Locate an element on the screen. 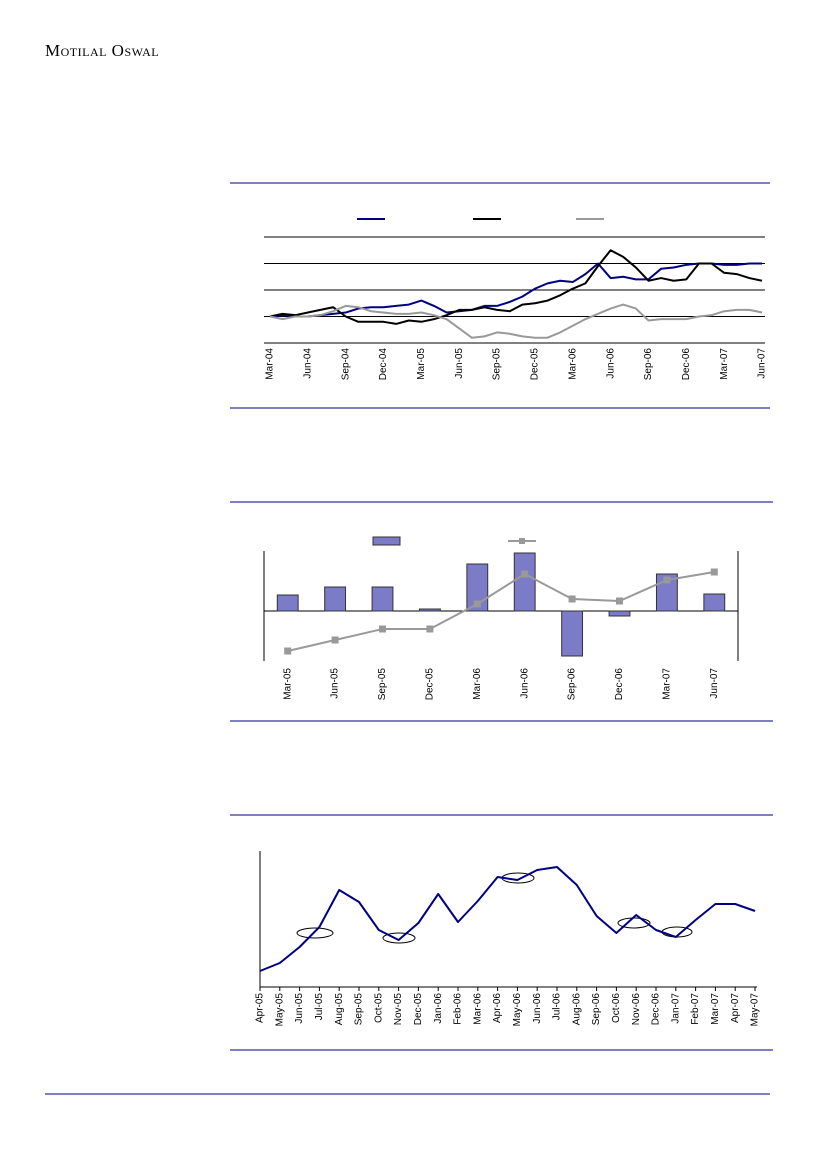  brand: Motilal Oswal is located at coordinates (102, 50).